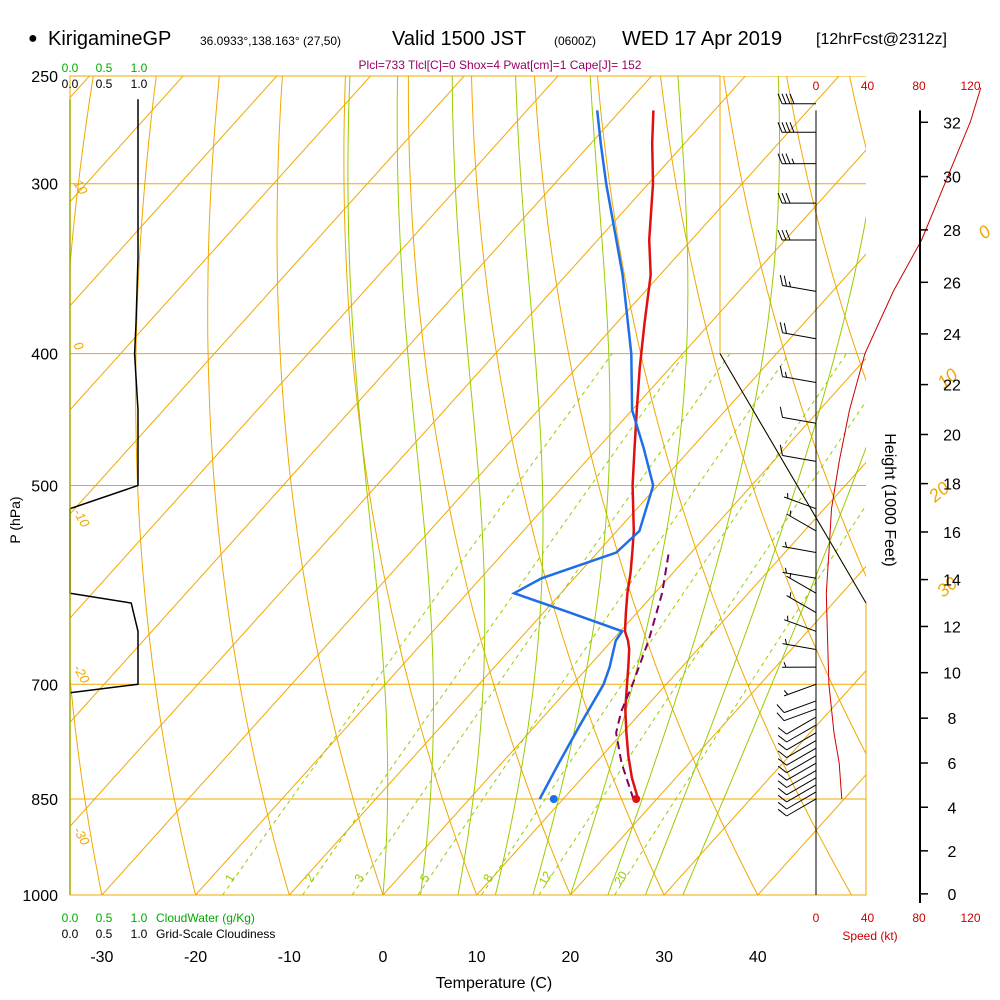  I want to click on mixing-ratio-label: 1, so click(230, 877).